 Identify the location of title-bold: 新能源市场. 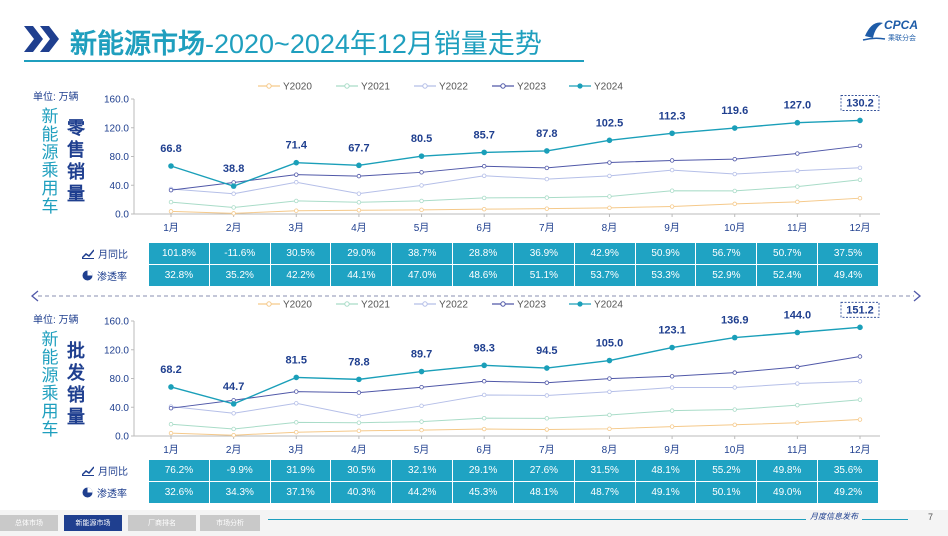
(137, 44).